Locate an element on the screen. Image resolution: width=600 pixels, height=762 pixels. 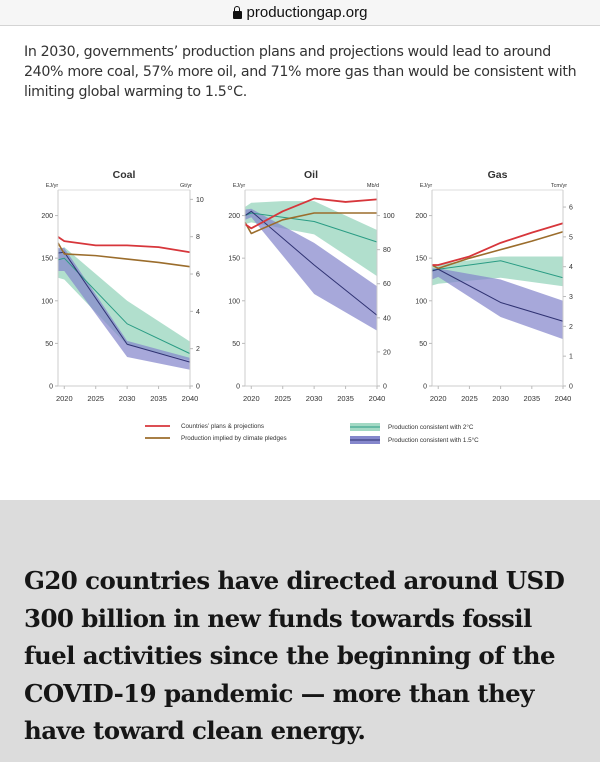
legend-item-pledges: Production implied by climate pledges is located at coordinates (216, 438).